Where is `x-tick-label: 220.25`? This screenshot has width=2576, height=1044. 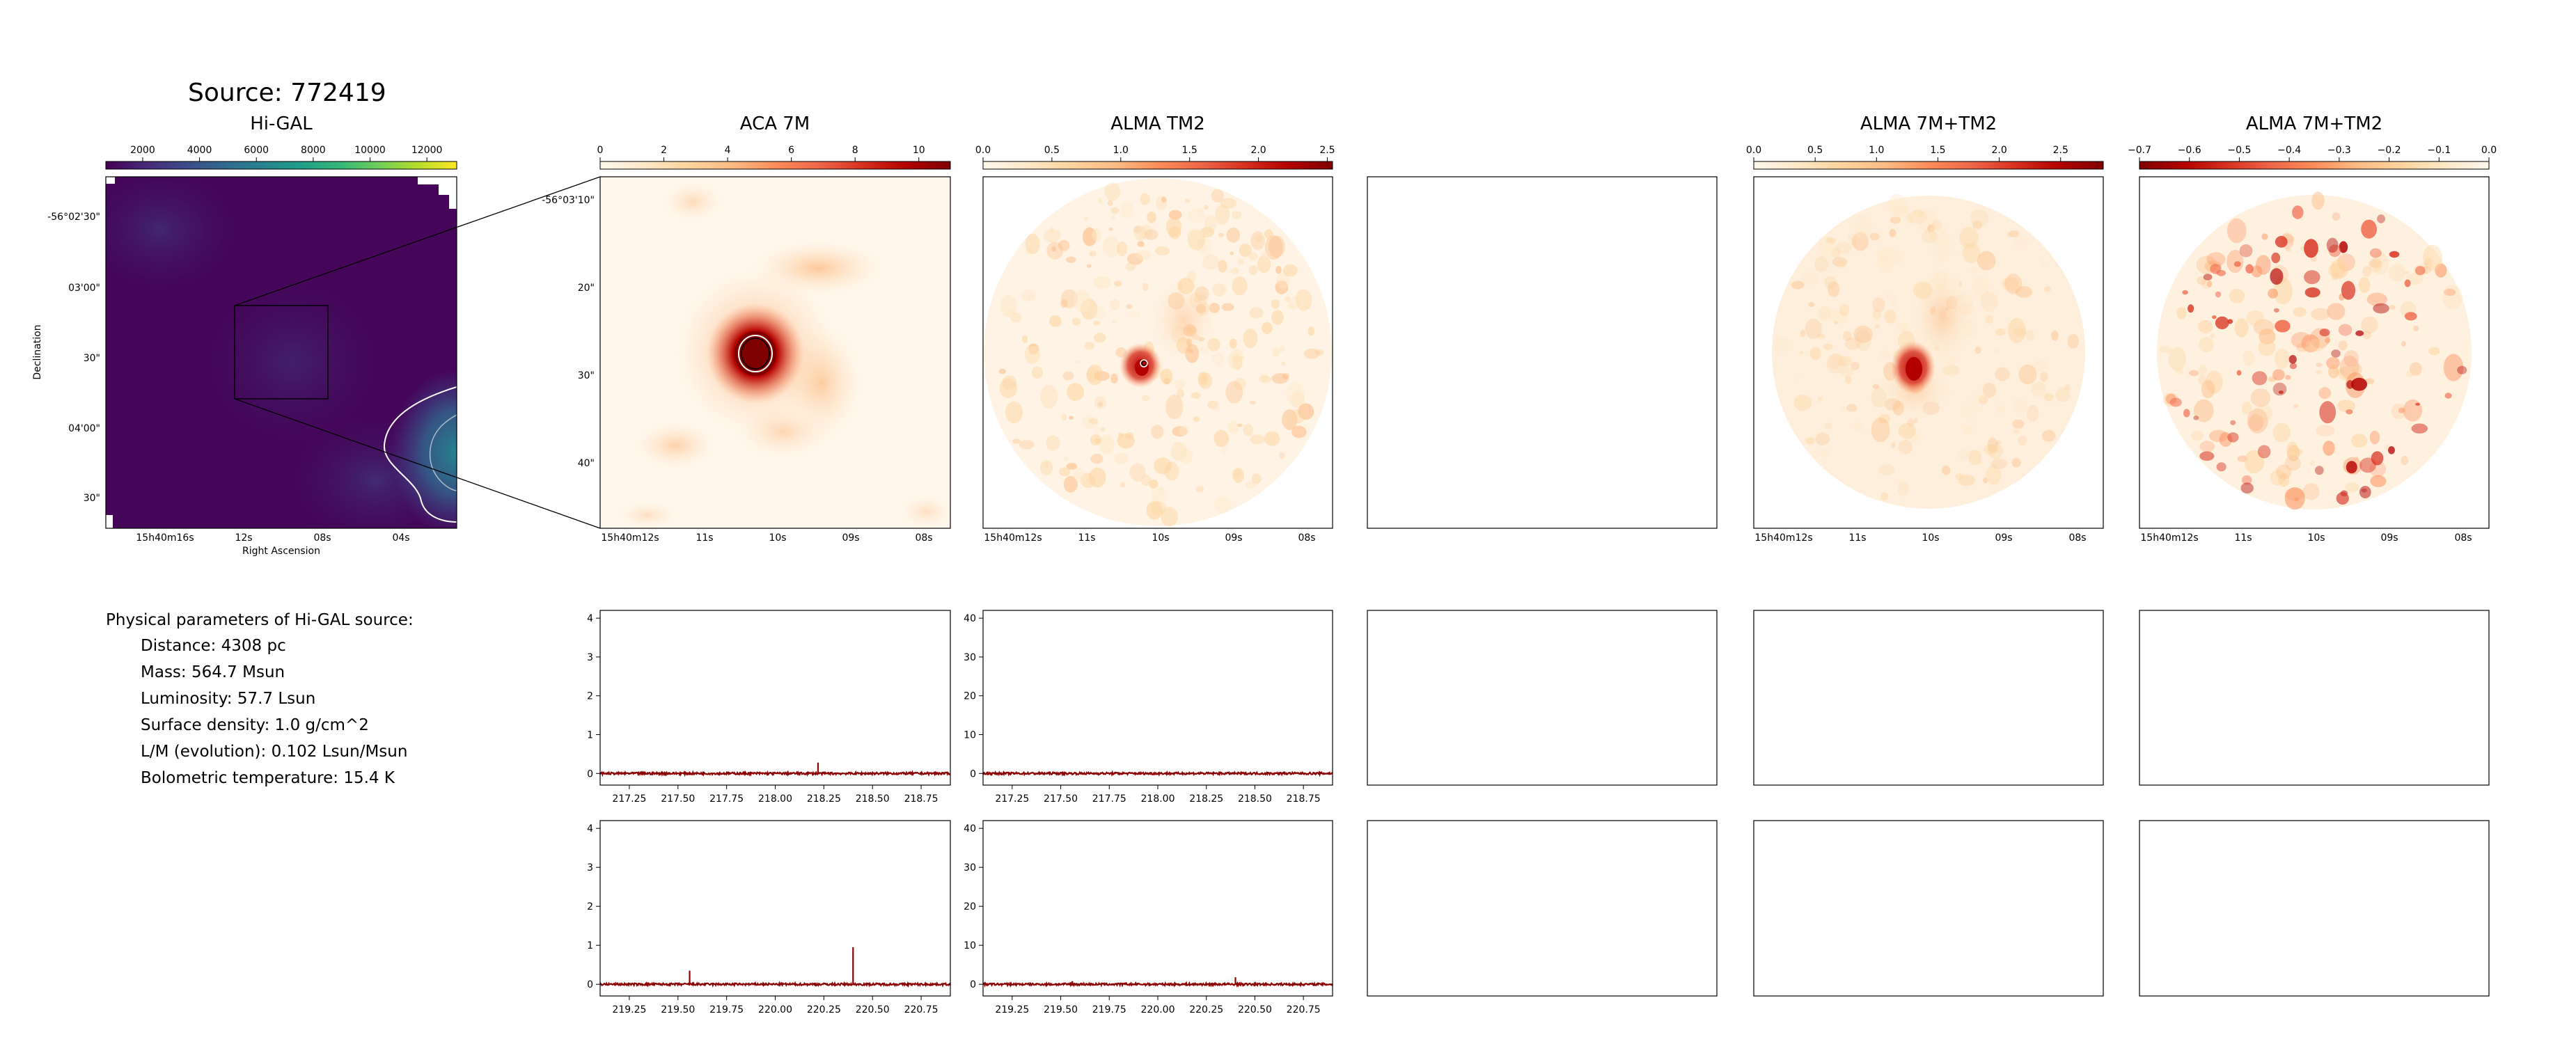 x-tick-label: 220.25 is located at coordinates (824, 1009).